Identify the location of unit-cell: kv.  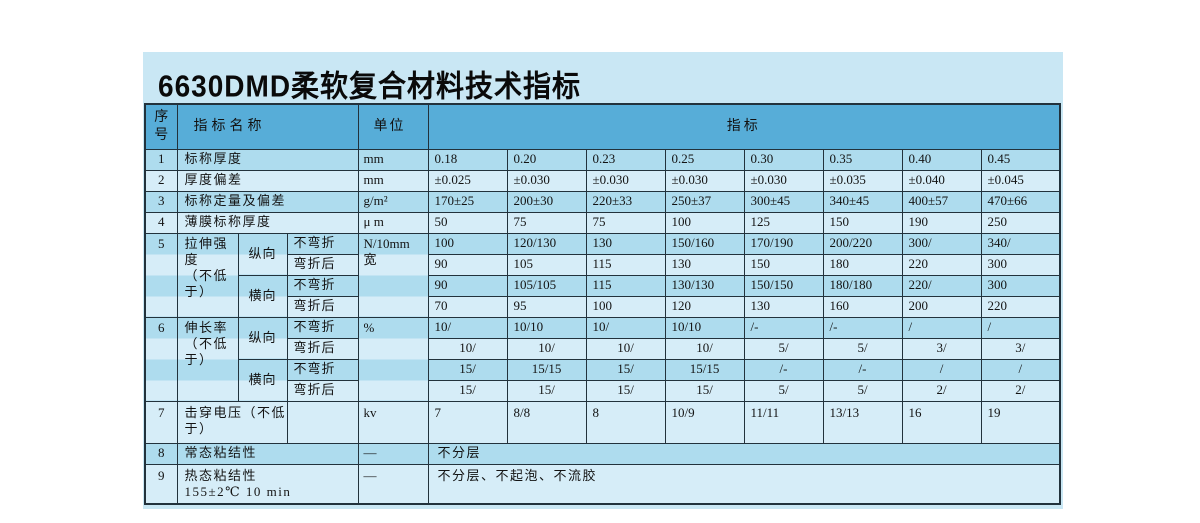
(393, 422).